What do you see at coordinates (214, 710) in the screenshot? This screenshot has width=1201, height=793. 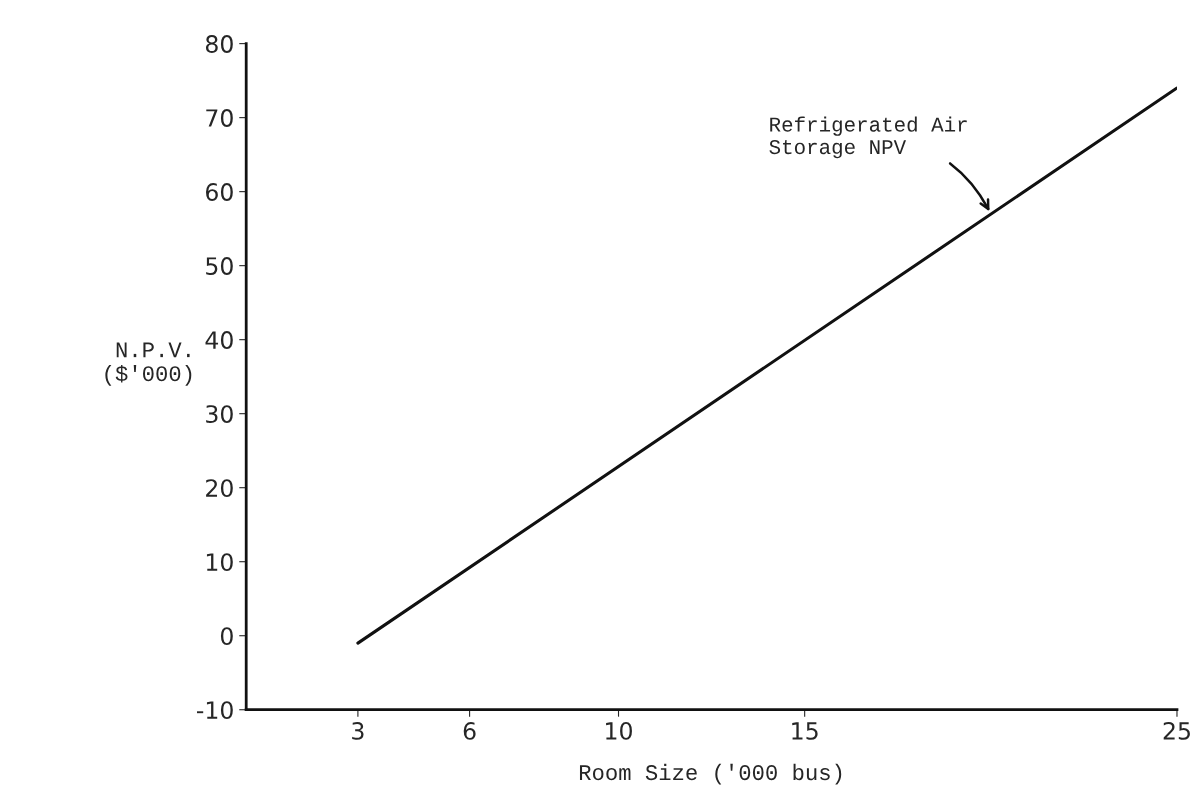 I see `y-tick-label: -10` at bounding box center [214, 710].